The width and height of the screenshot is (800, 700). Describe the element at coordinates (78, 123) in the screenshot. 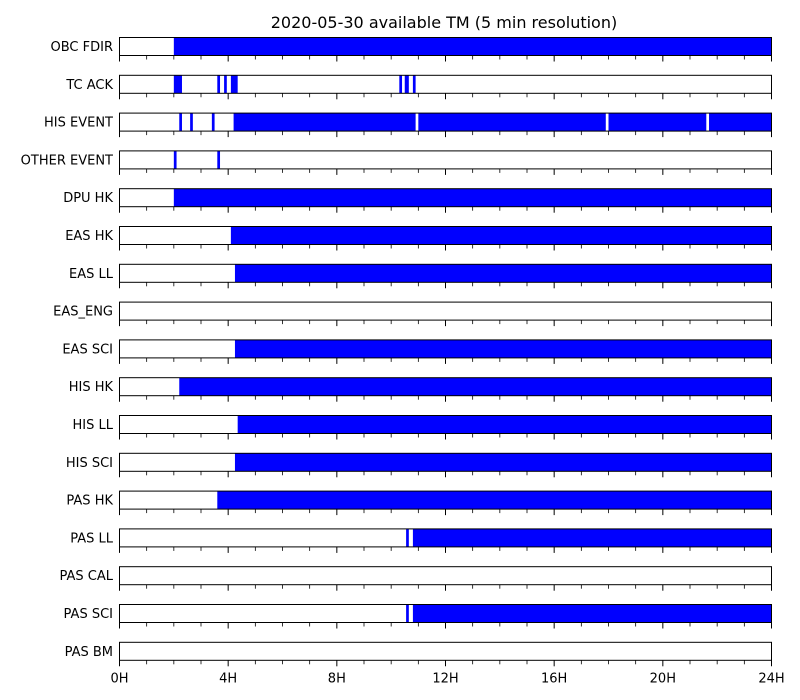

I see `row-label: HIS EVENT` at that location.